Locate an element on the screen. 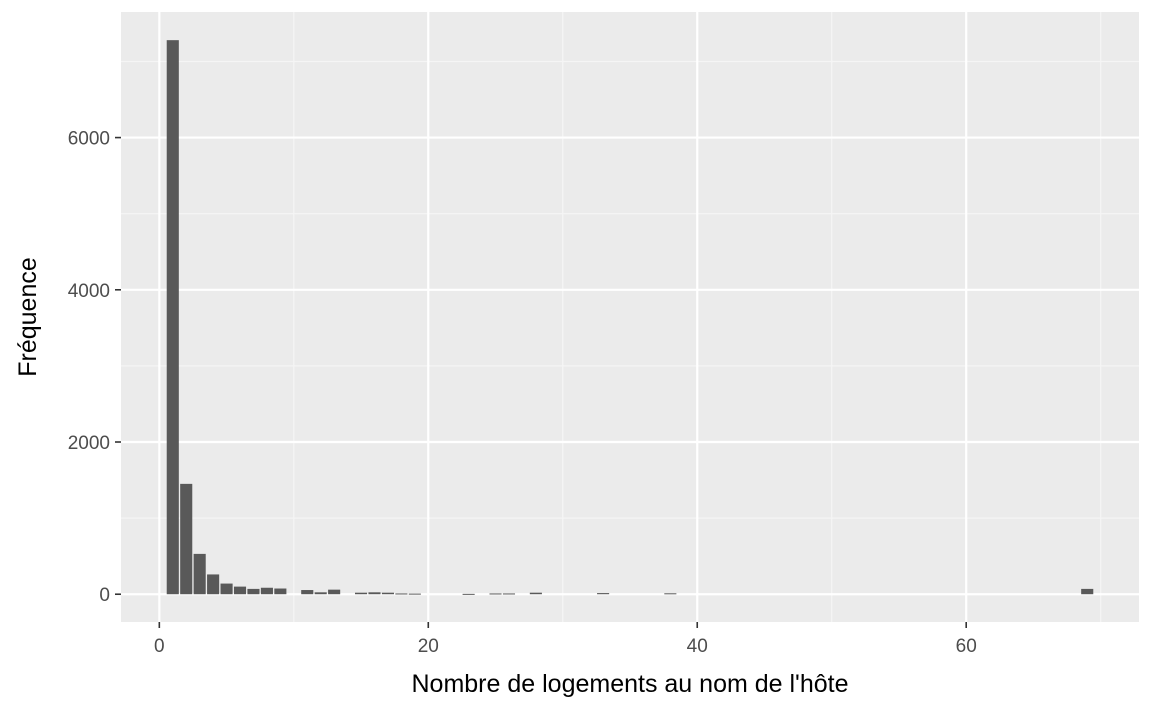 This screenshot has height=711, width=1152. y-tick-label: 2000 is located at coordinates (89, 443).